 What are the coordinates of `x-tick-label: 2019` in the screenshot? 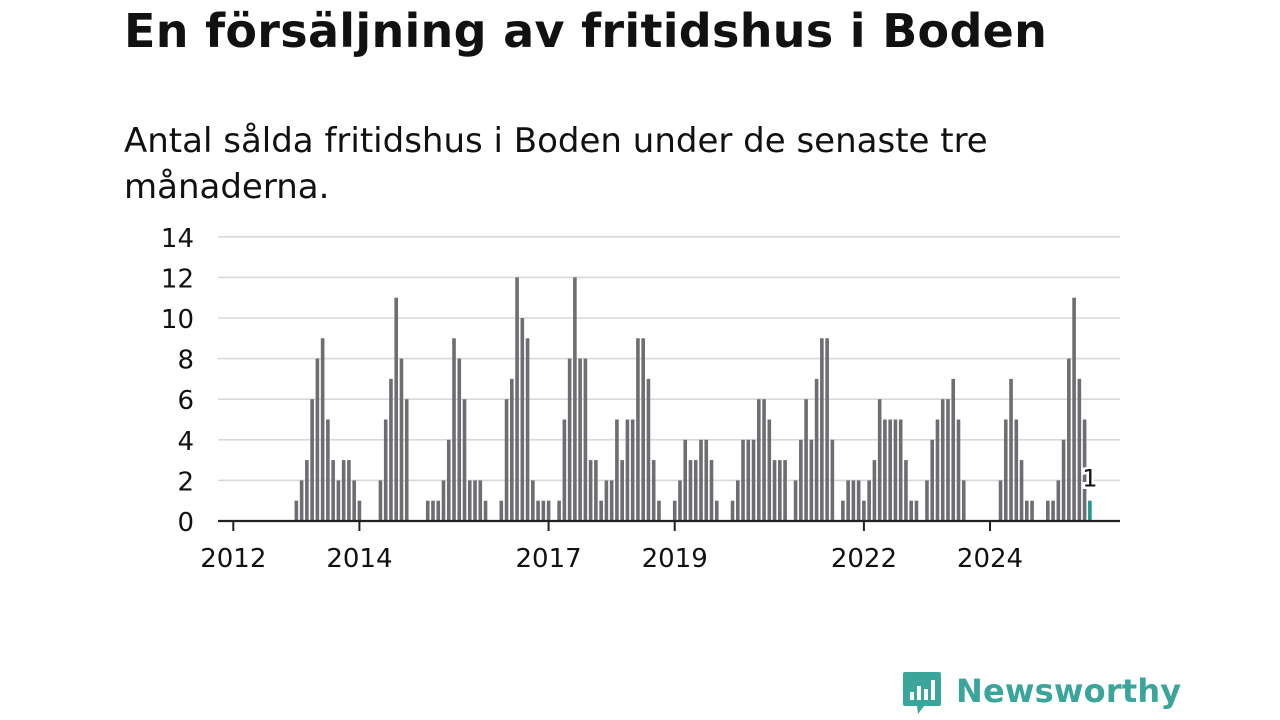 It's located at (675, 559).